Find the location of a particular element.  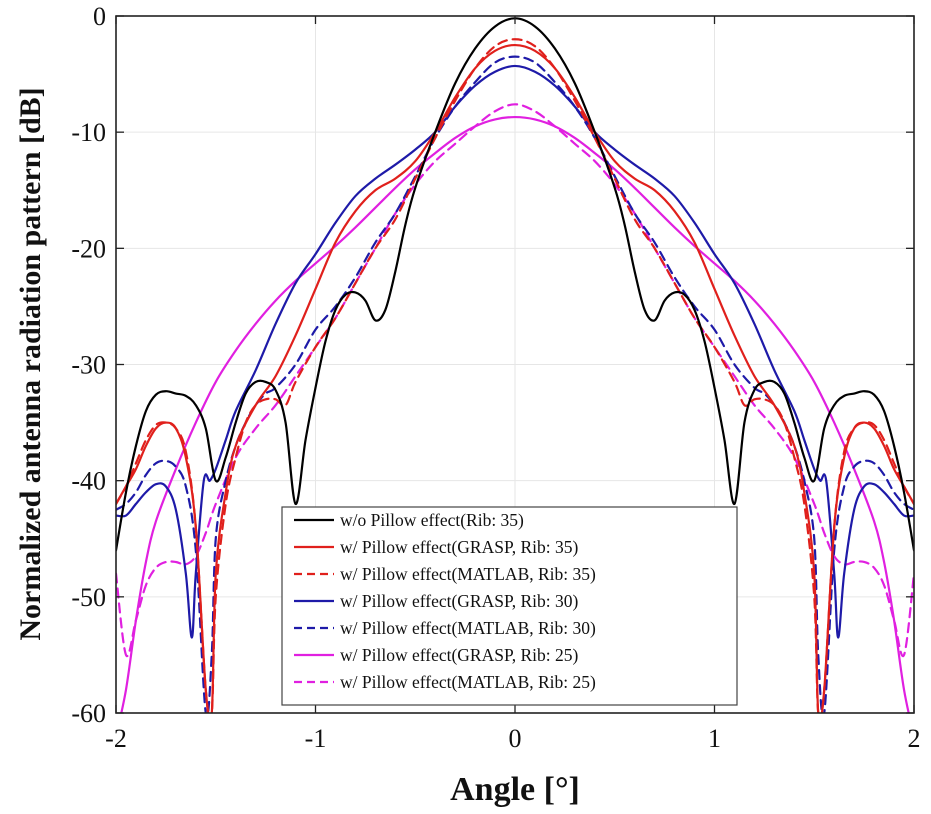

x-tick-label: 2 is located at coordinates (914, 738).